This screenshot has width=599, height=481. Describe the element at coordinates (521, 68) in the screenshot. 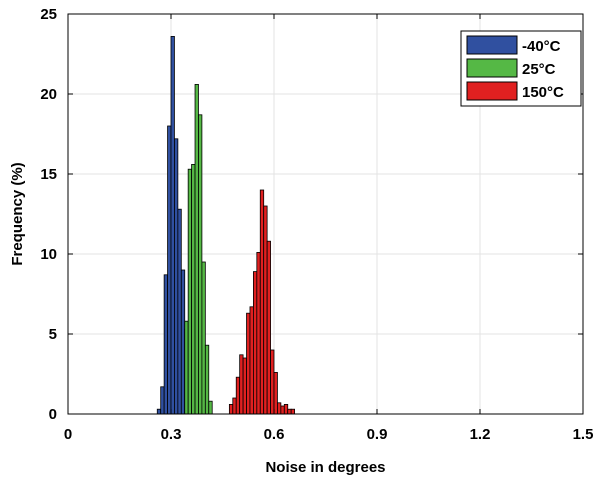

I see `legend: -40°C 25°C 150°C` at that location.